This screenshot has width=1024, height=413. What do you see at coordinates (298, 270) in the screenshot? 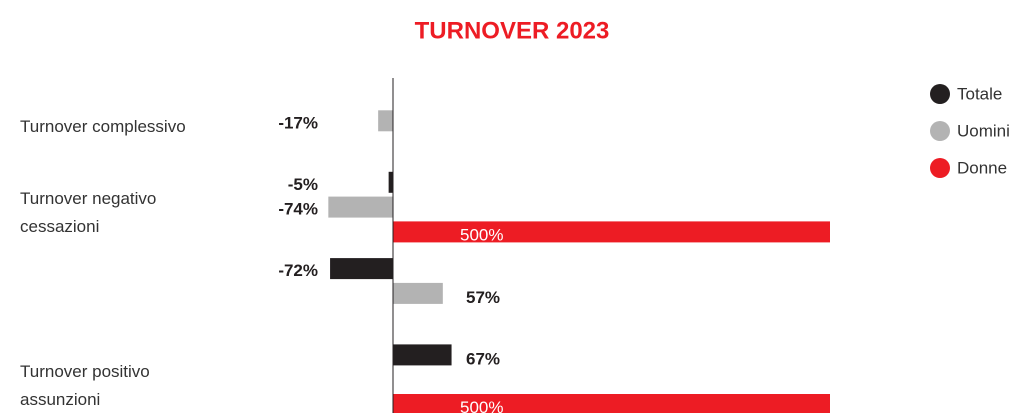
I see `data-label: -72%` at bounding box center [298, 270].